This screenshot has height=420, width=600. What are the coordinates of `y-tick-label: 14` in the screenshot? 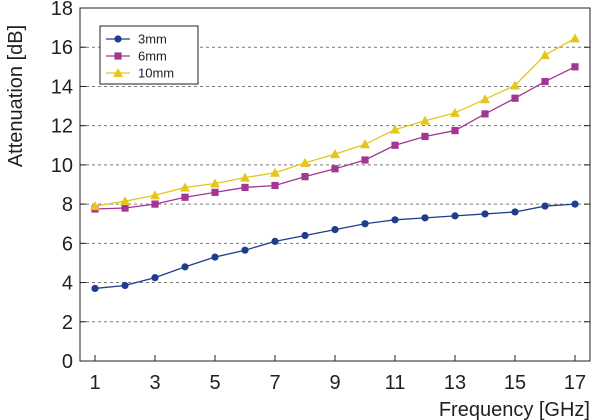 It's located at (62, 87).